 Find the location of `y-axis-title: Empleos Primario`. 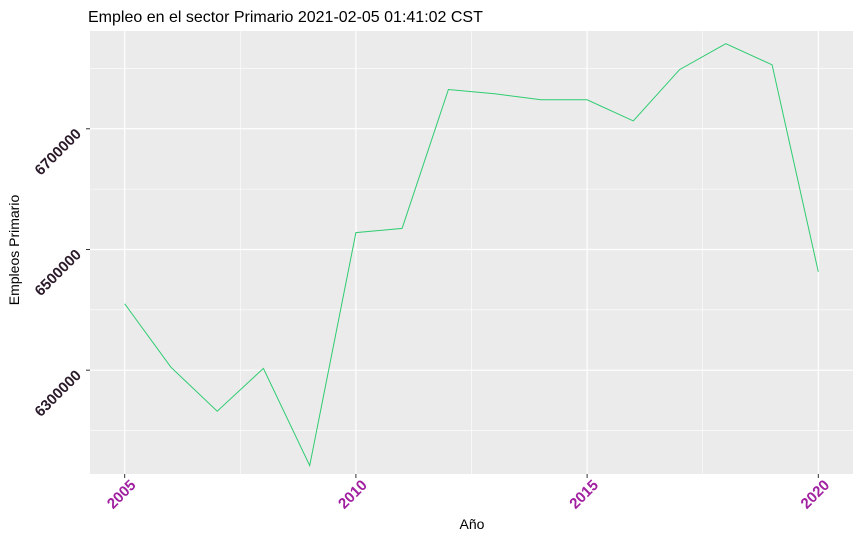

y-axis-title: Empleos Primario is located at coordinates (14, 250).